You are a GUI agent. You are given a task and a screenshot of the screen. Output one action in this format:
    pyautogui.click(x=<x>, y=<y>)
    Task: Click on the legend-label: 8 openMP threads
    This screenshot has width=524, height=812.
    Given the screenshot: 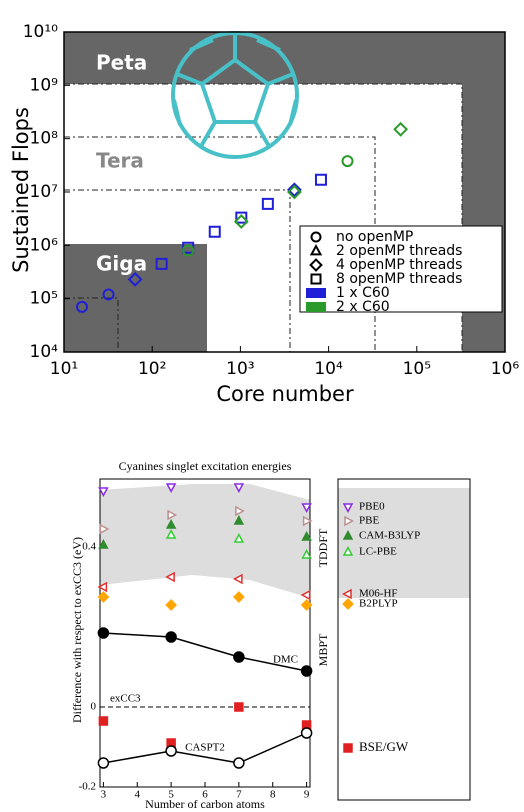 What is the action you would take?
    pyautogui.click(x=399, y=279)
    